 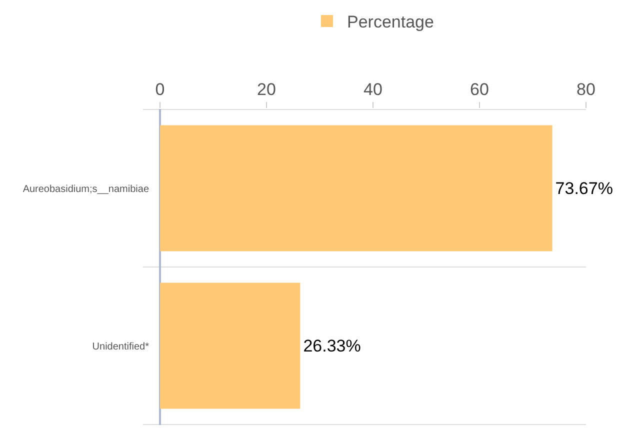 I want to click on x-tick-label: 60, so click(x=479, y=90).